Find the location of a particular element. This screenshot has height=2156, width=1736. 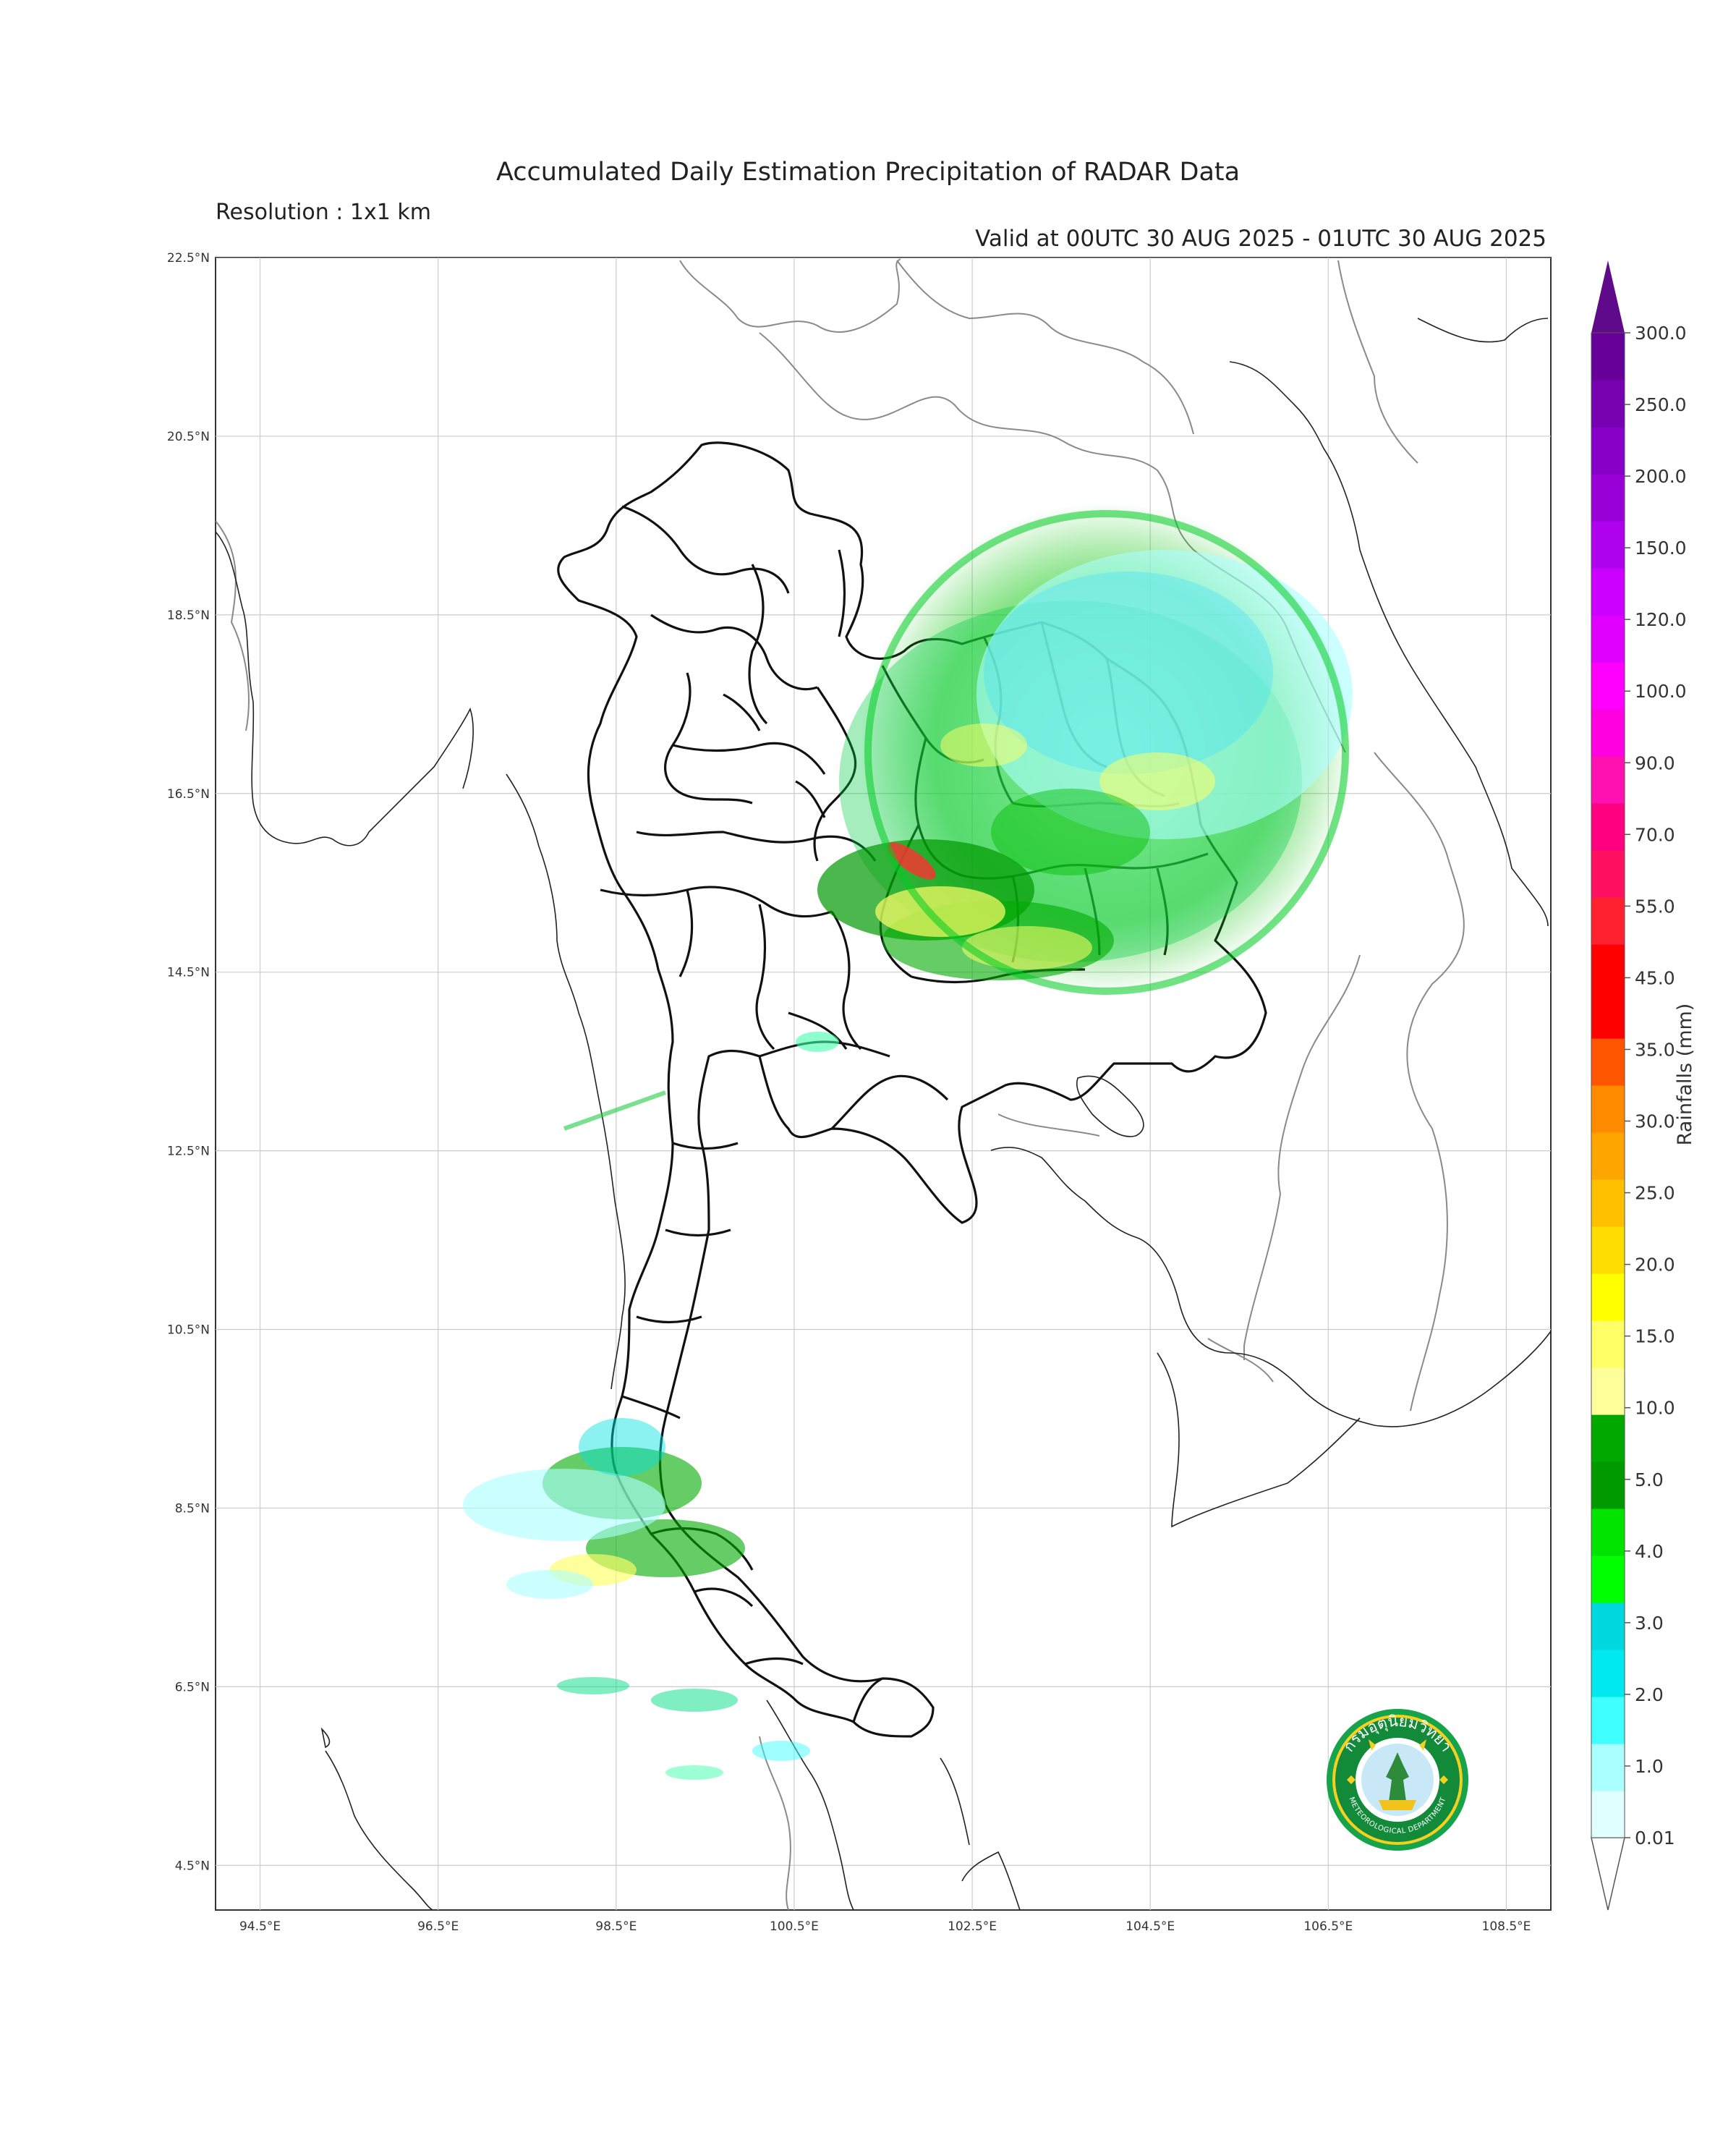

longitude-tick-label: 96.5°E is located at coordinates (438, 1926).